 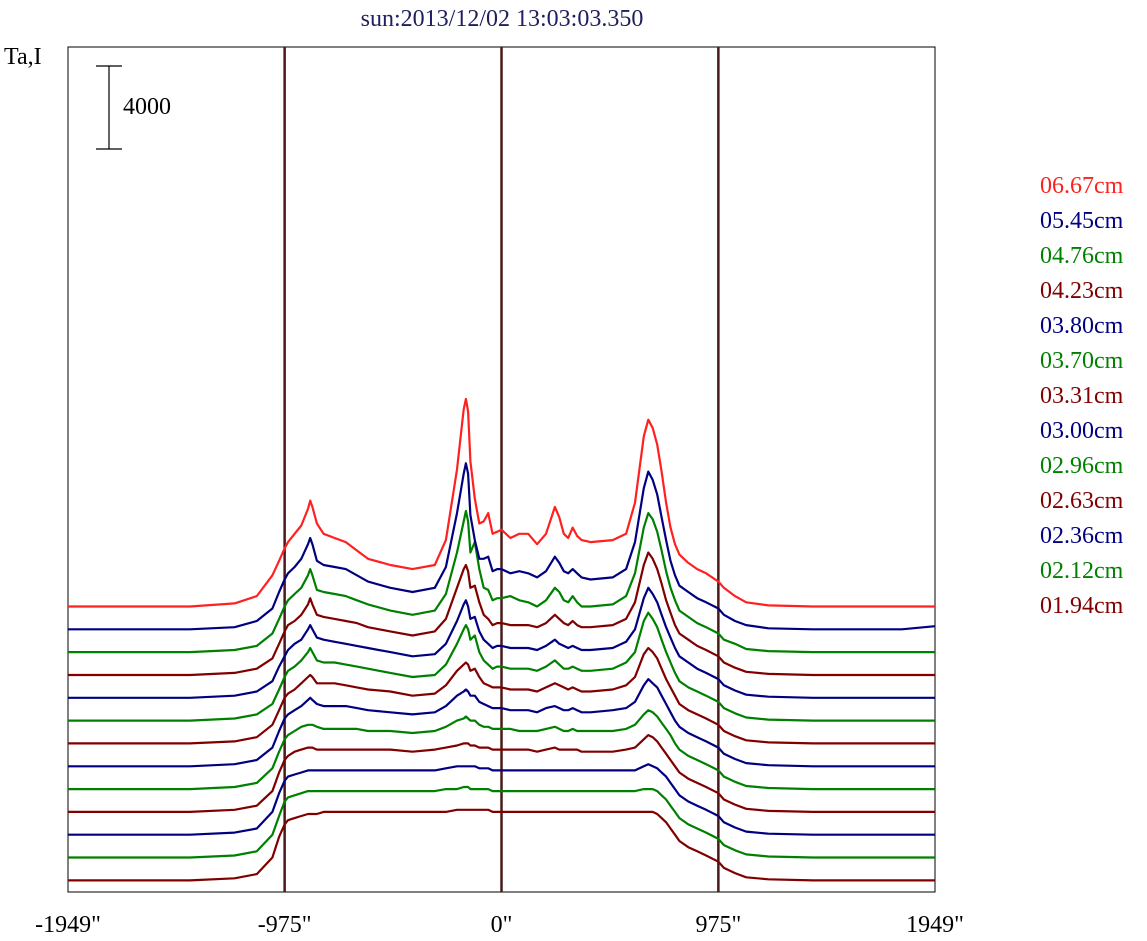 I want to click on x-tick-label: 0", so click(x=502, y=925).